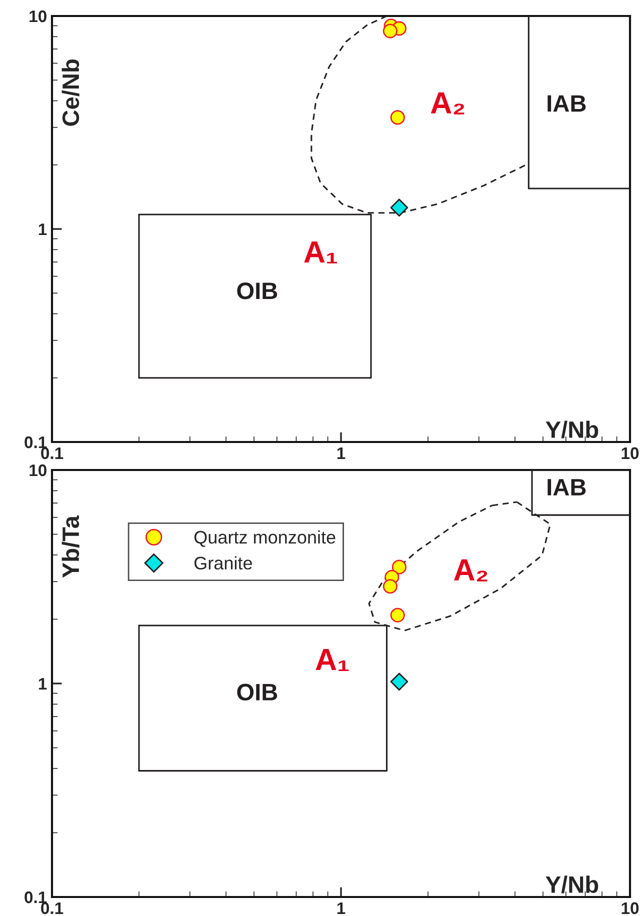 Image resolution: width=641 pixels, height=916 pixels. Describe the element at coordinates (71, 546) in the screenshot. I see `y-axis-title: Yb/Ta` at that location.